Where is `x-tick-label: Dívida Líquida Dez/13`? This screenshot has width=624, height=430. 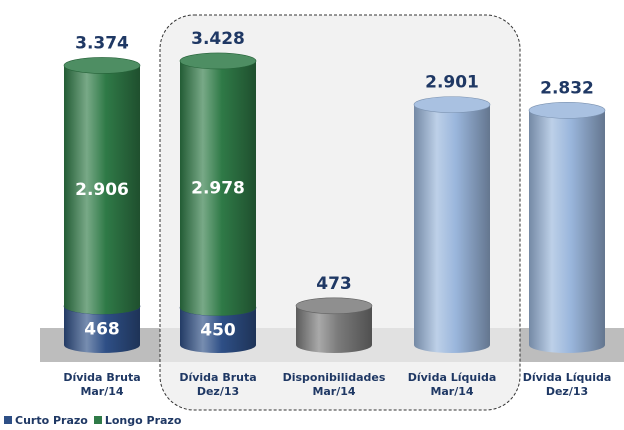
x-tick-label: Dívida Líquida Dez/13 is located at coordinates (567, 384).